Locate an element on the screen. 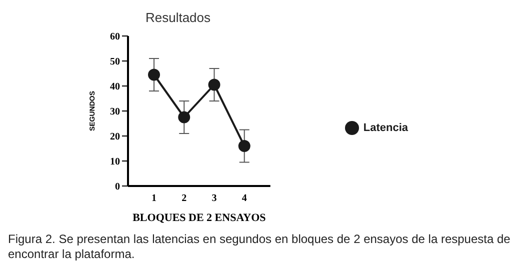 The width and height of the screenshot is (521, 268). y-tick-label: 40 is located at coordinates (115, 87).